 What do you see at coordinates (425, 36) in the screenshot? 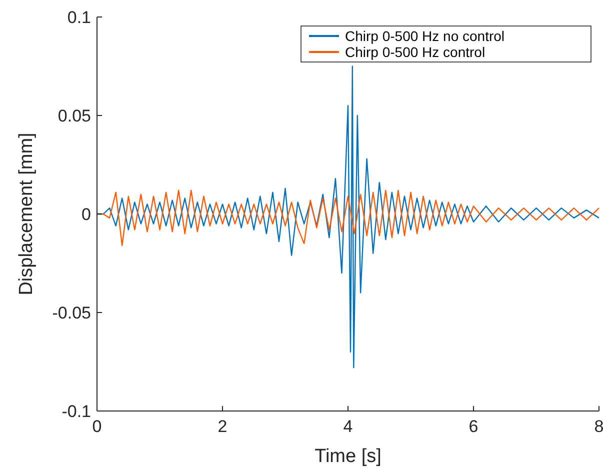
I see `legend-label: Chirp 0-500 Hz no control` at bounding box center [425, 36].